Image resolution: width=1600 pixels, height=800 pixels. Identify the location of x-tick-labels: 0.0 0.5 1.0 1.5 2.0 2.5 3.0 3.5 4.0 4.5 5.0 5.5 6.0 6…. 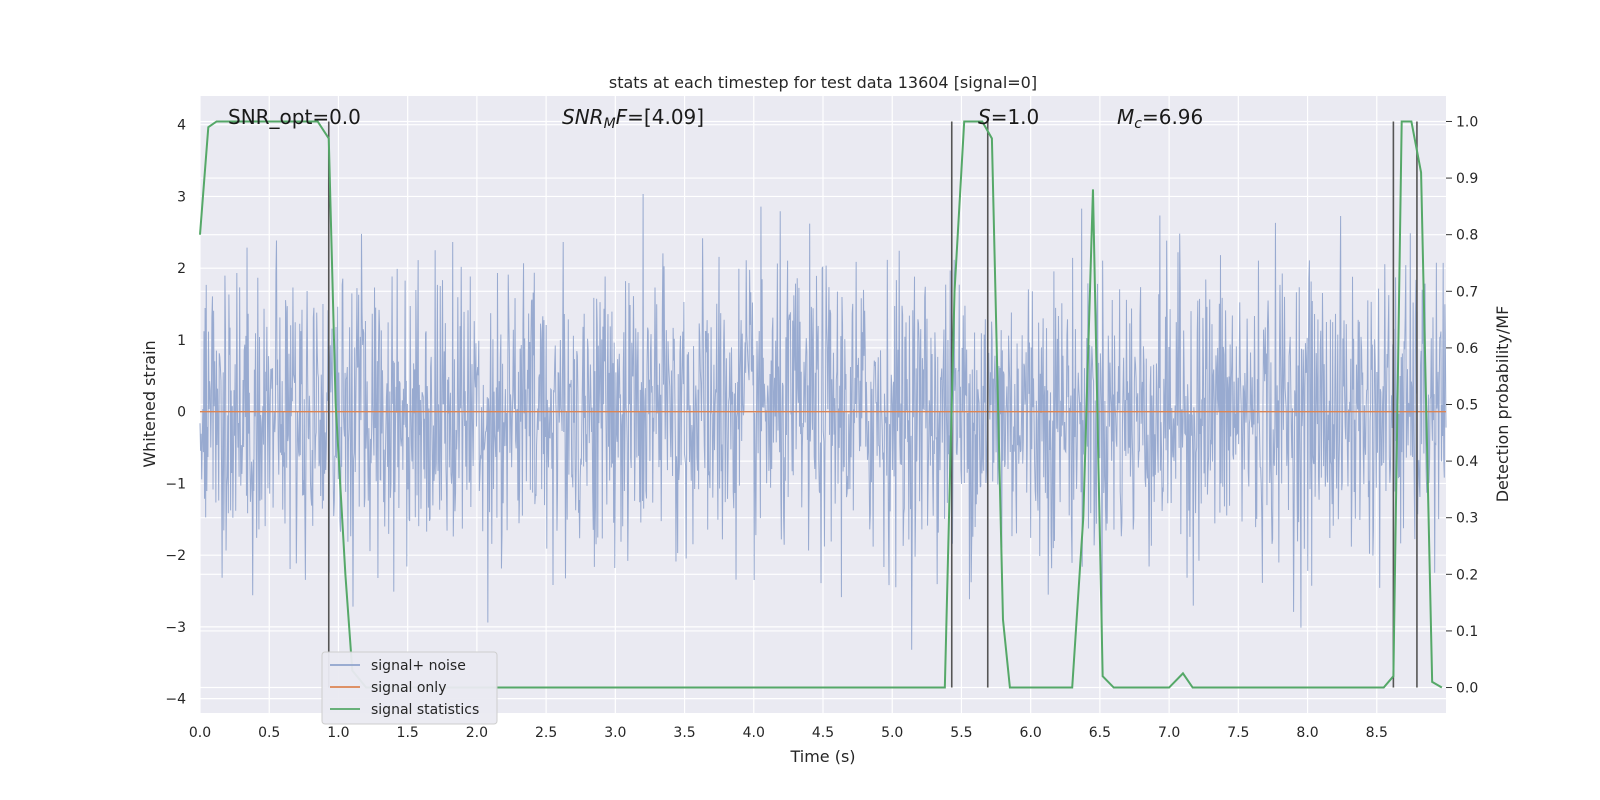
(788, 733).